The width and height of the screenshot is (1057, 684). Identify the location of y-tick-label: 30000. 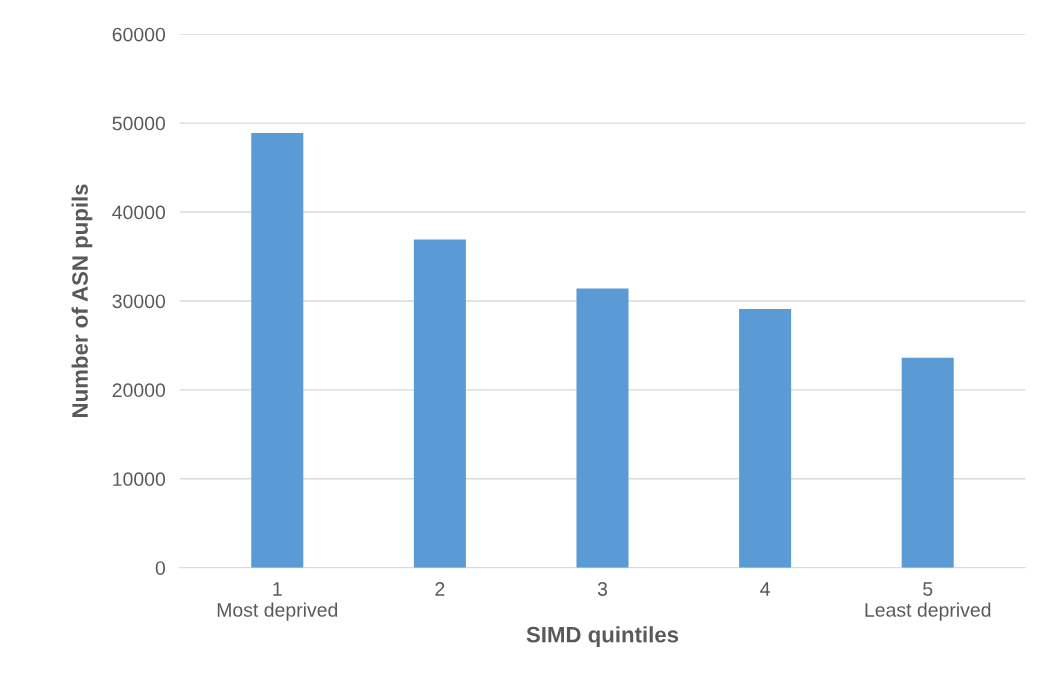
(139, 301).